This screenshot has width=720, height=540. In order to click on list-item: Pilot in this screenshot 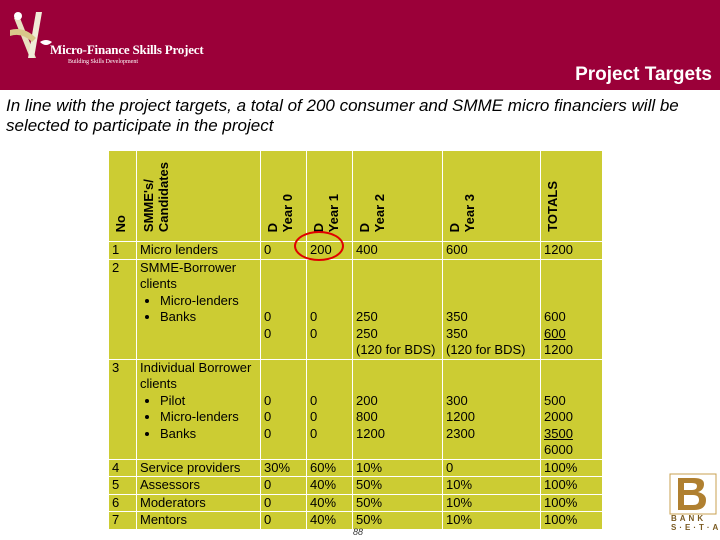, I will do `click(208, 401)`.